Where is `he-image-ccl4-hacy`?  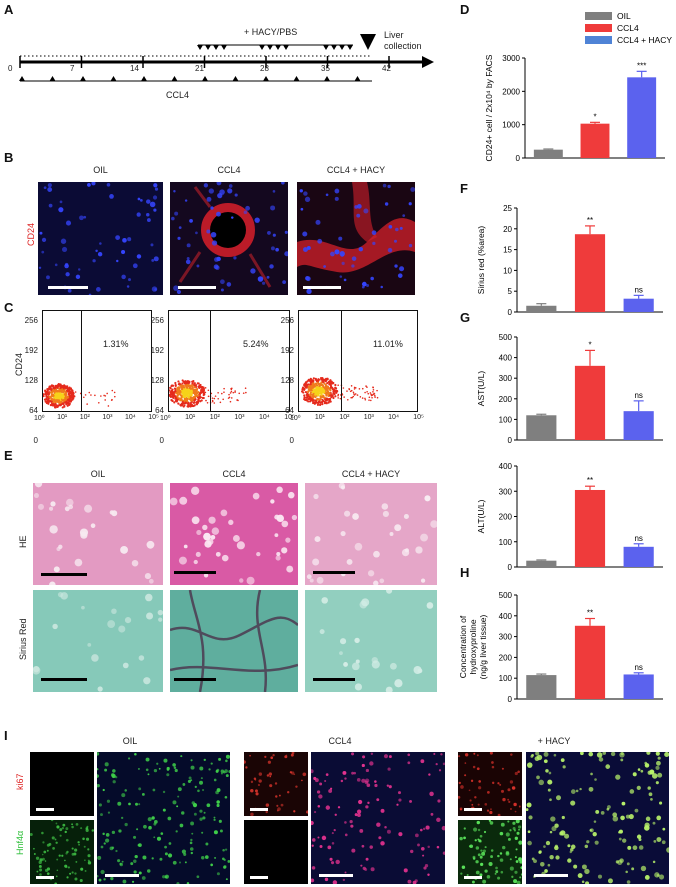 he-image-ccl4-hacy is located at coordinates (371, 534).